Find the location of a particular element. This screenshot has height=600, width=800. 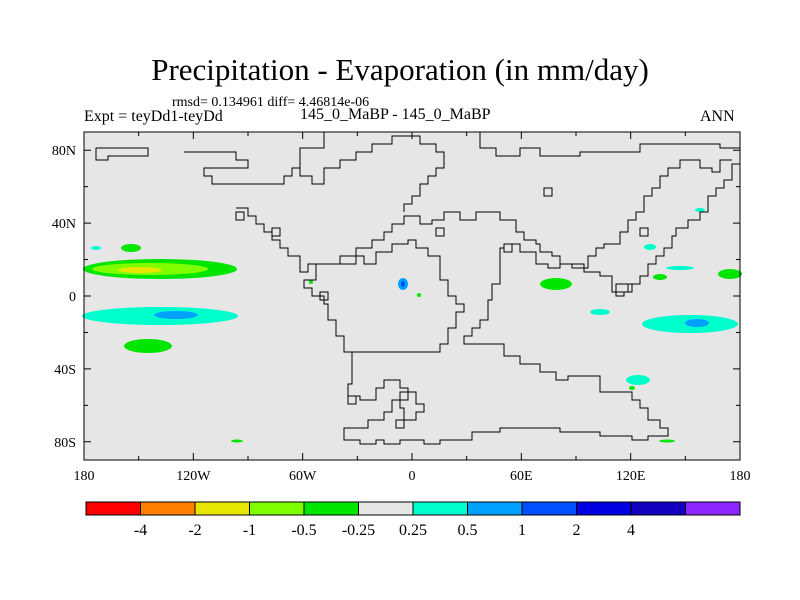

x-tick-label: 0 is located at coordinates (412, 476).